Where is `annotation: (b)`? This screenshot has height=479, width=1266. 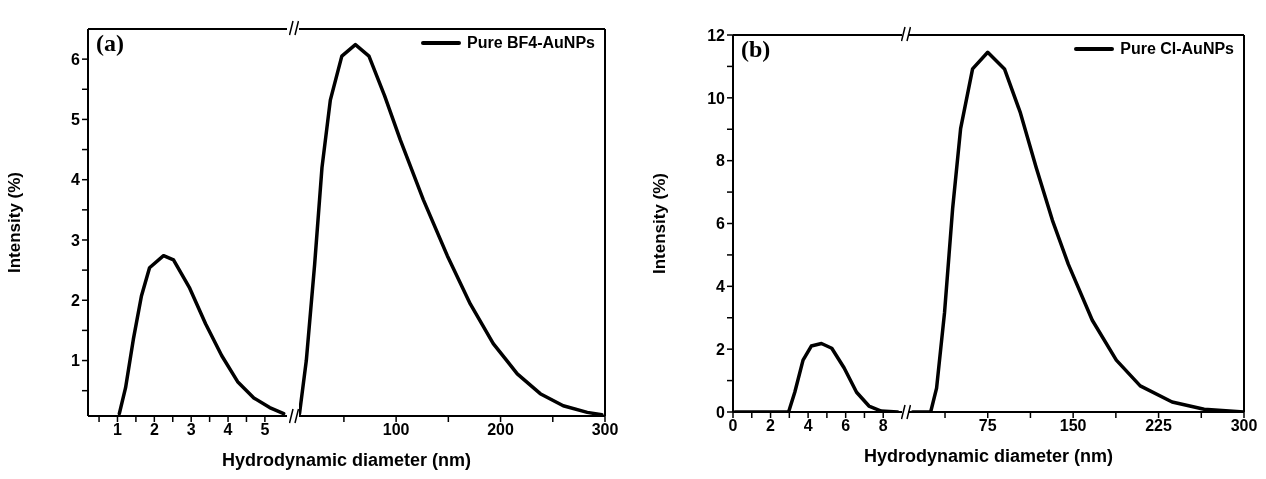 annotation: (b) is located at coordinates (756, 49).